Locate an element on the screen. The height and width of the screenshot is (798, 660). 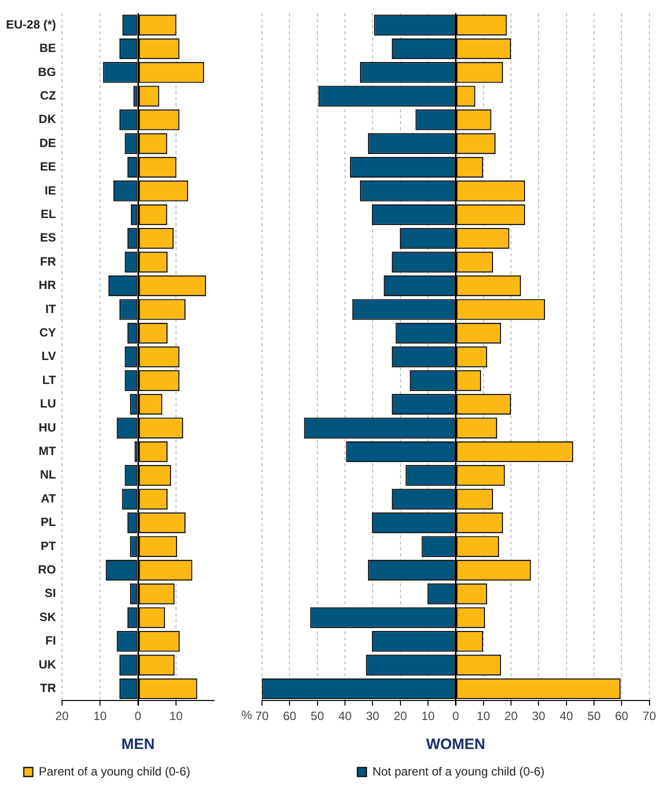
y-tick-label: DK is located at coordinates (47, 119).